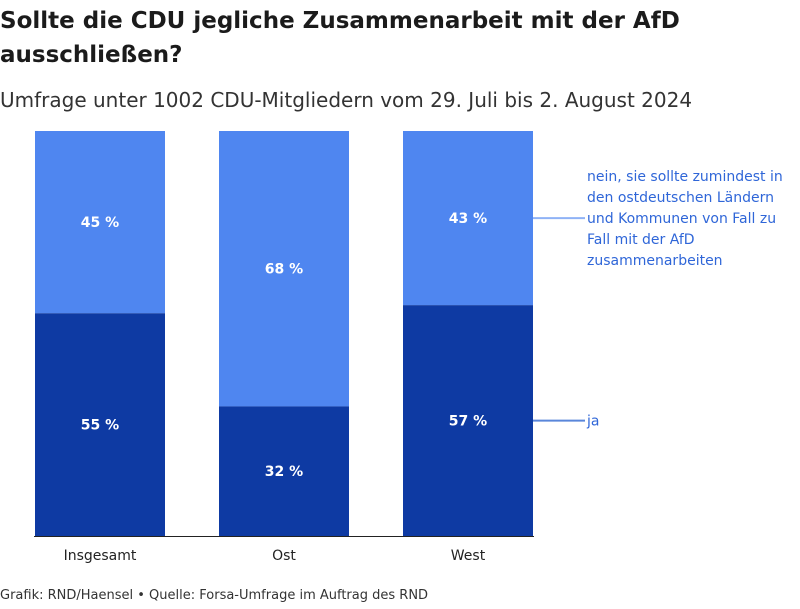 Image resolution: width=800 pixels, height=609 pixels. I want to click on legend-nein-line-1: nein, sie sollte zumindest in, so click(685, 177).